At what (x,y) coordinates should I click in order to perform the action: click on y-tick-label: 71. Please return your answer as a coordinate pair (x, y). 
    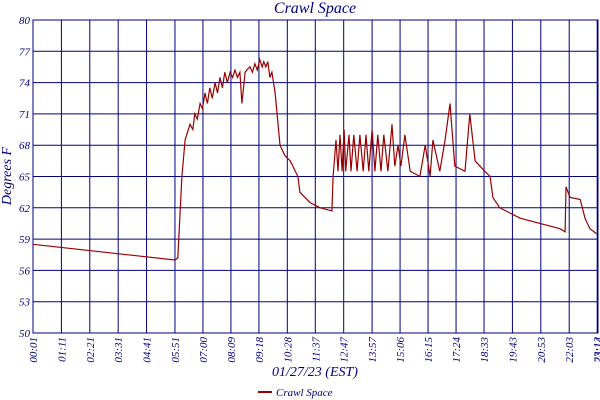
    Looking at the image, I should click on (24, 115).